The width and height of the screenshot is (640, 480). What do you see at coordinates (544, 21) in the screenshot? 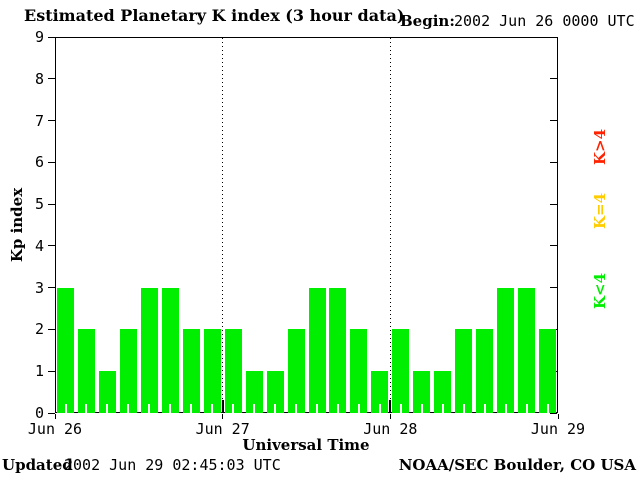
I see `begin-timestamp: 2002 Jun 26 0000 UTC` at bounding box center [544, 21].